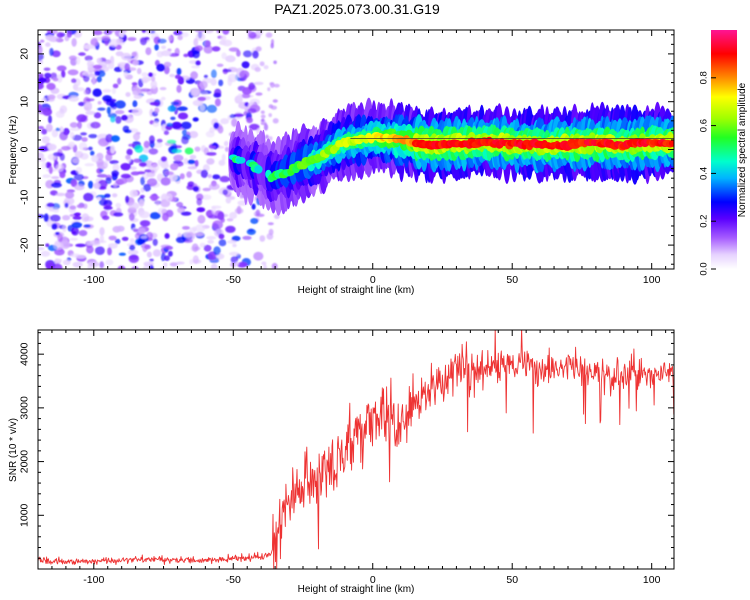 The width and height of the screenshot is (750, 600). Describe the element at coordinates (703, 173) in the screenshot. I see `colorbar-tick-label: 0.4` at that location.